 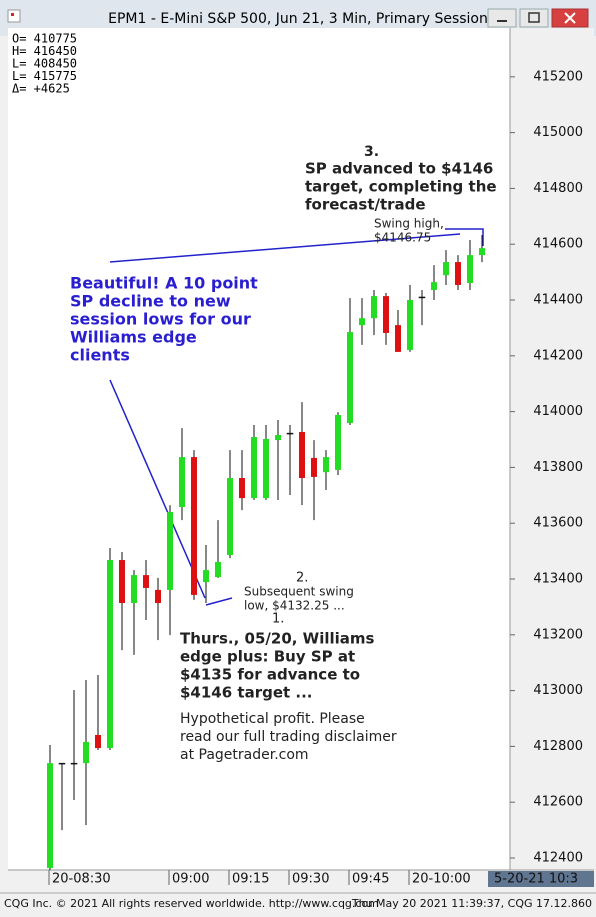 I want to click on app-icon-dot, so click(x=12, y=14).